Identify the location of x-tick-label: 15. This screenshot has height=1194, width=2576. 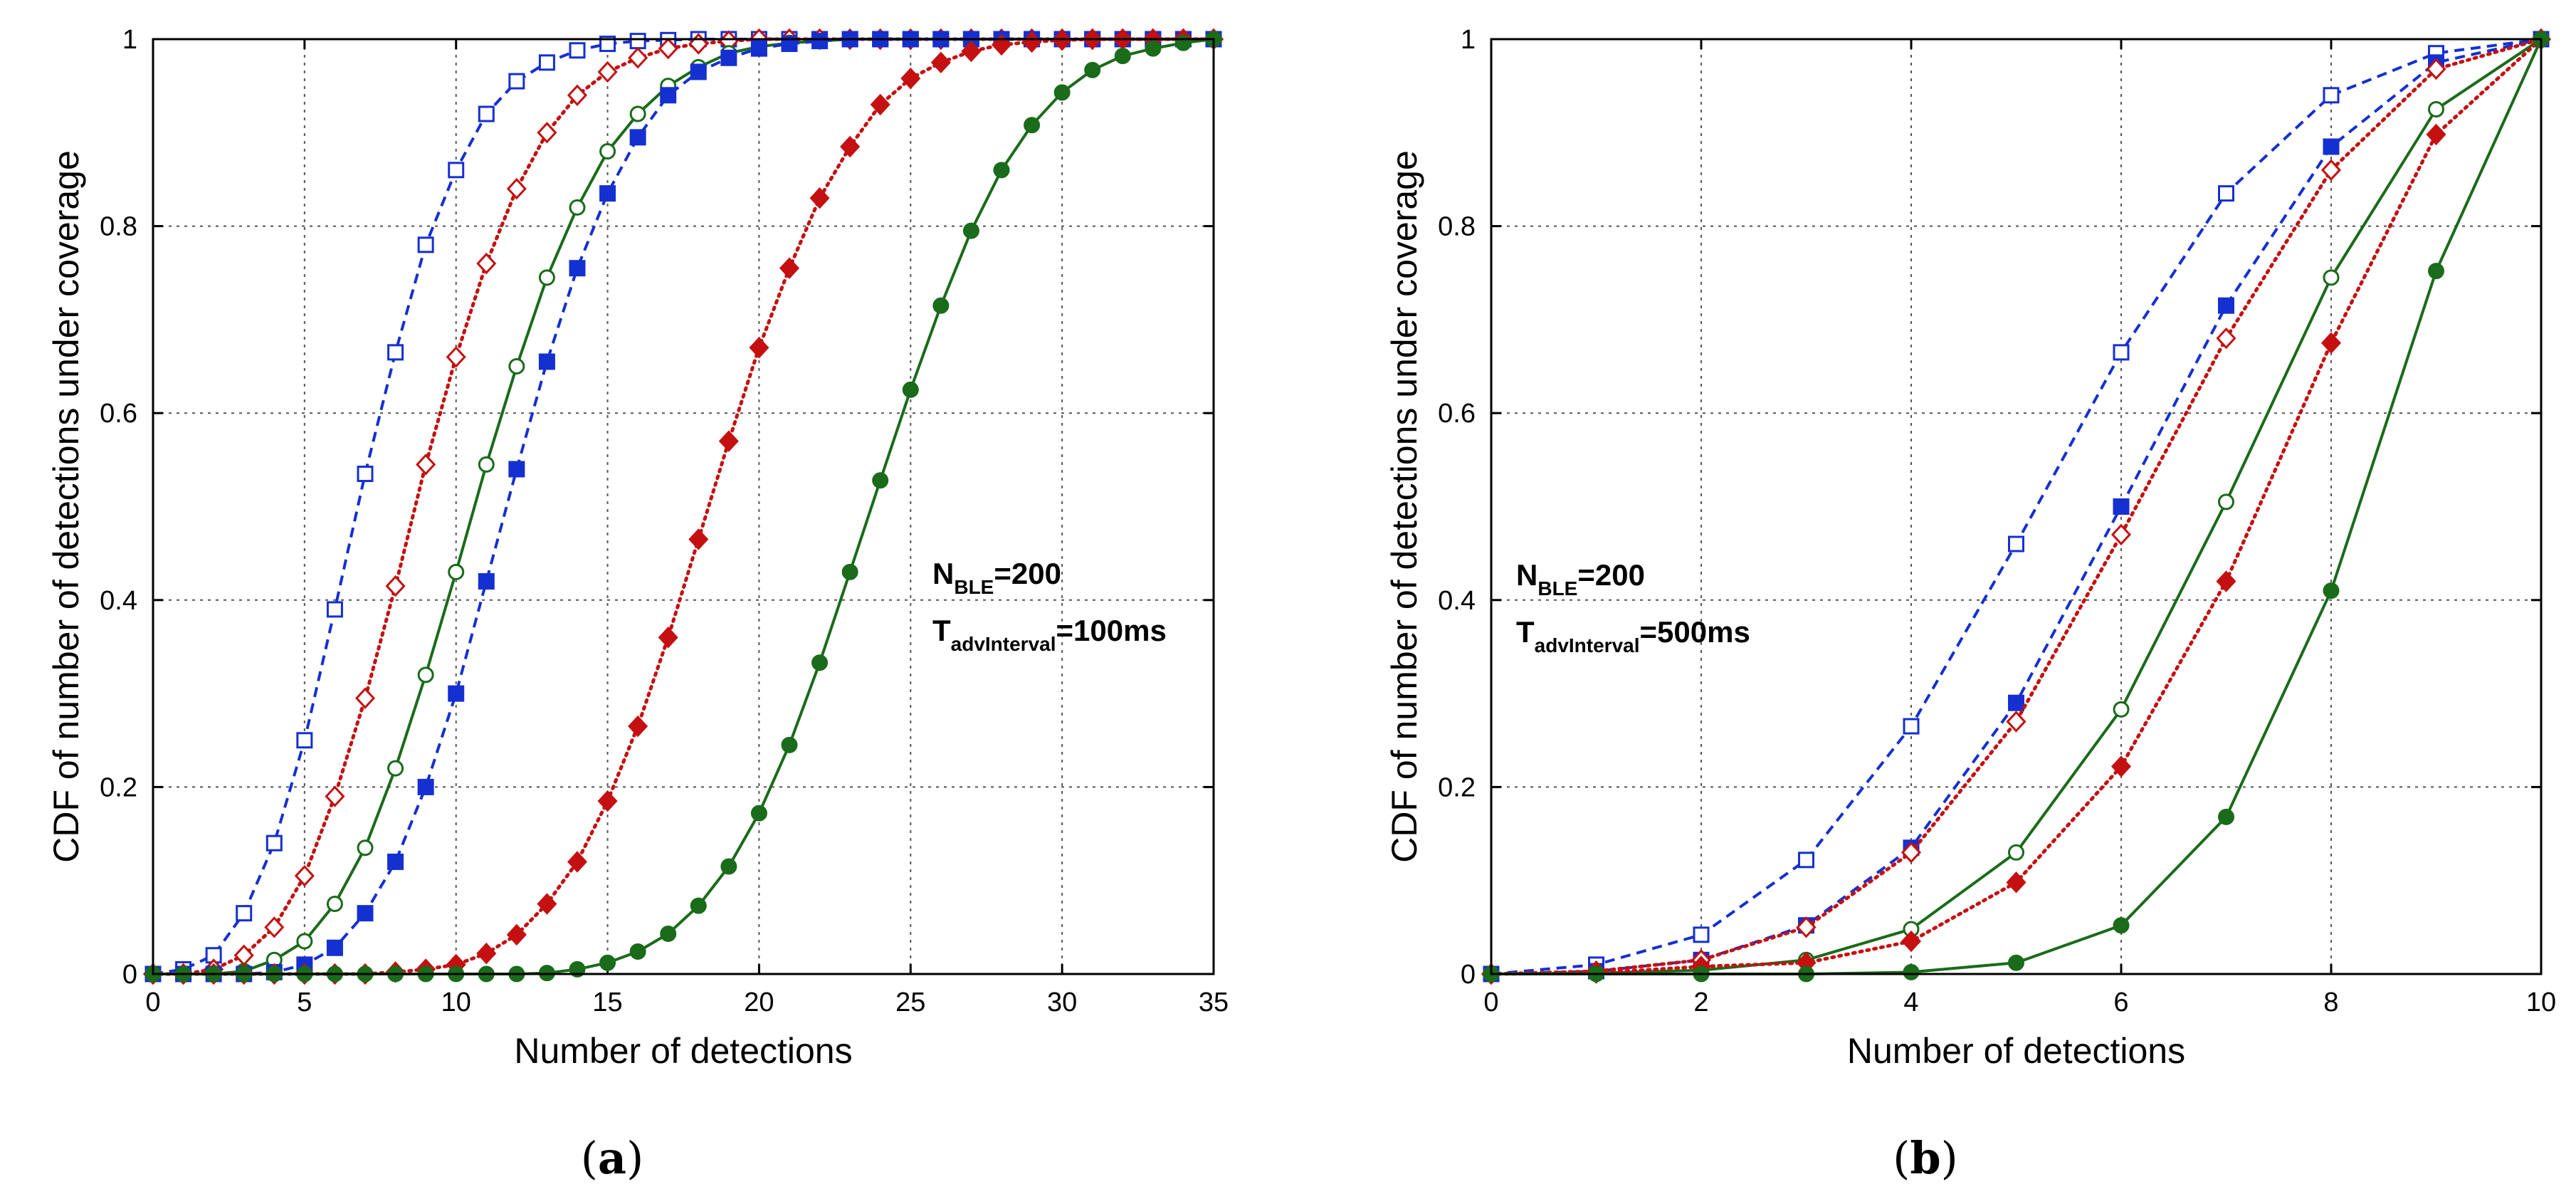
(607, 1002).